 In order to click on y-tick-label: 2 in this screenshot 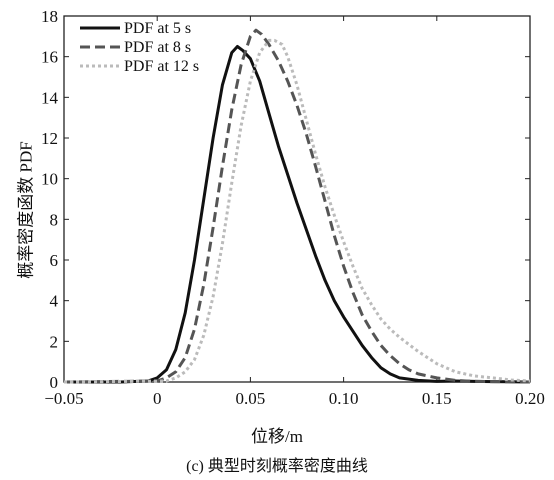, I will do `click(54, 341)`.